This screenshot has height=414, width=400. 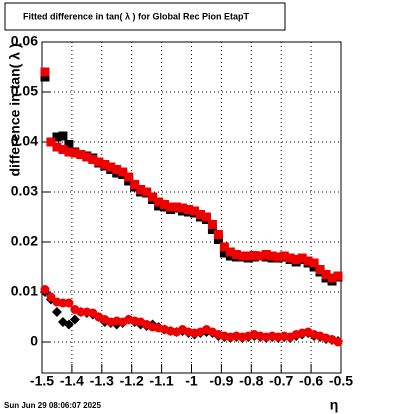 What do you see at coordinates (24, 141) in the screenshot?
I see `y-tick-label: 0.04` at bounding box center [24, 141].